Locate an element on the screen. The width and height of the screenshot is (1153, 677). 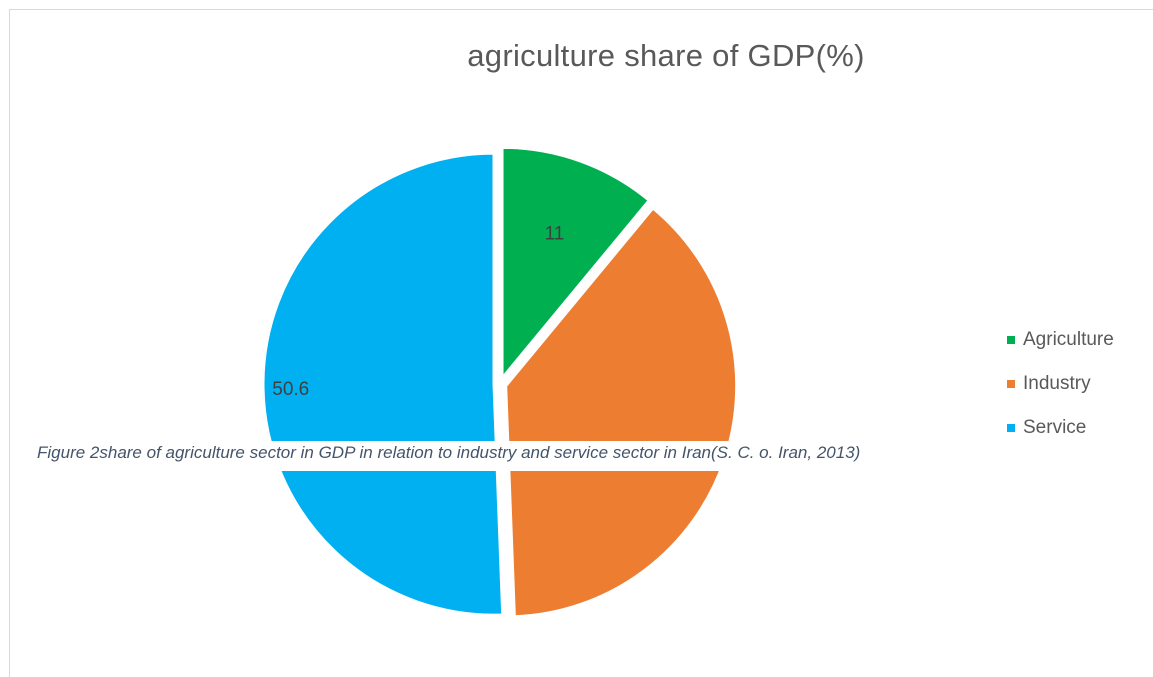
legend: Agriculture Industry Service is located at coordinates (1060, 384).